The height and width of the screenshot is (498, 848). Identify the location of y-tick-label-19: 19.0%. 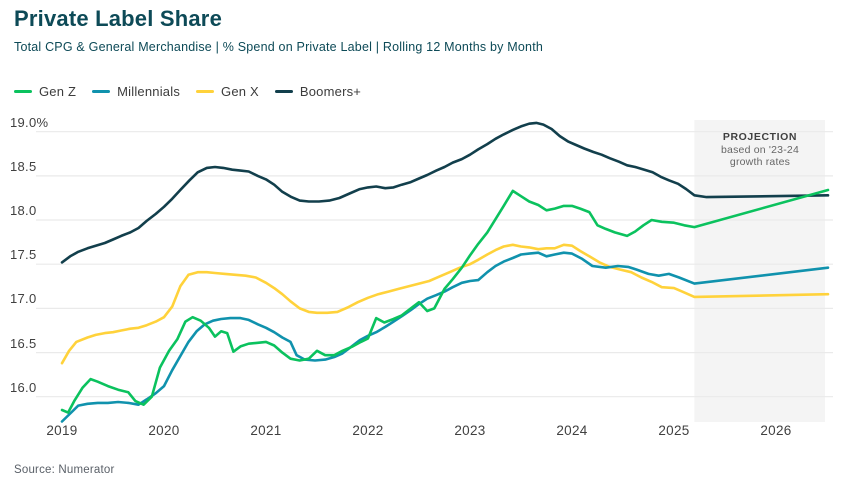
(29, 122).